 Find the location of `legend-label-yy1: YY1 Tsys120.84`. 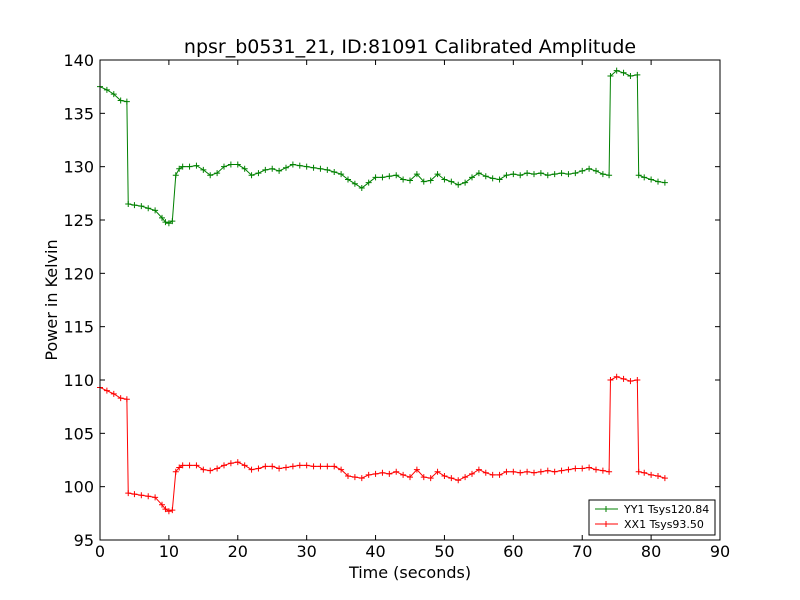

legend-label-yy1: YY1 Tsys120.84 is located at coordinates (666, 509).